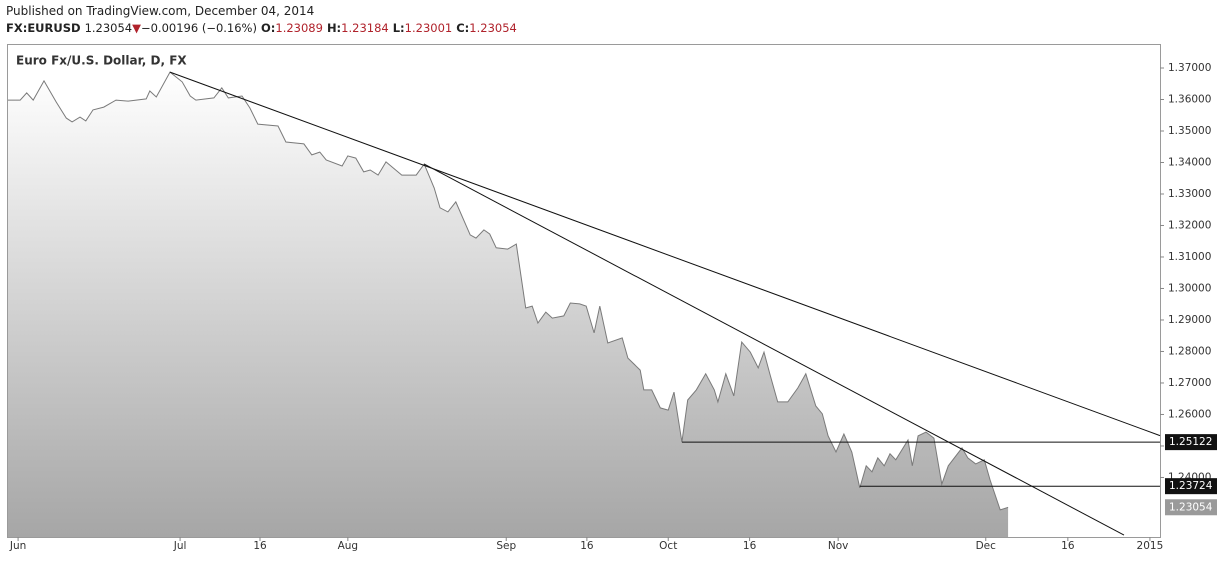  Describe the element at coordinates (1189, 162) in the screenshot. I see `y-tick-label: 1.34000` at that location.